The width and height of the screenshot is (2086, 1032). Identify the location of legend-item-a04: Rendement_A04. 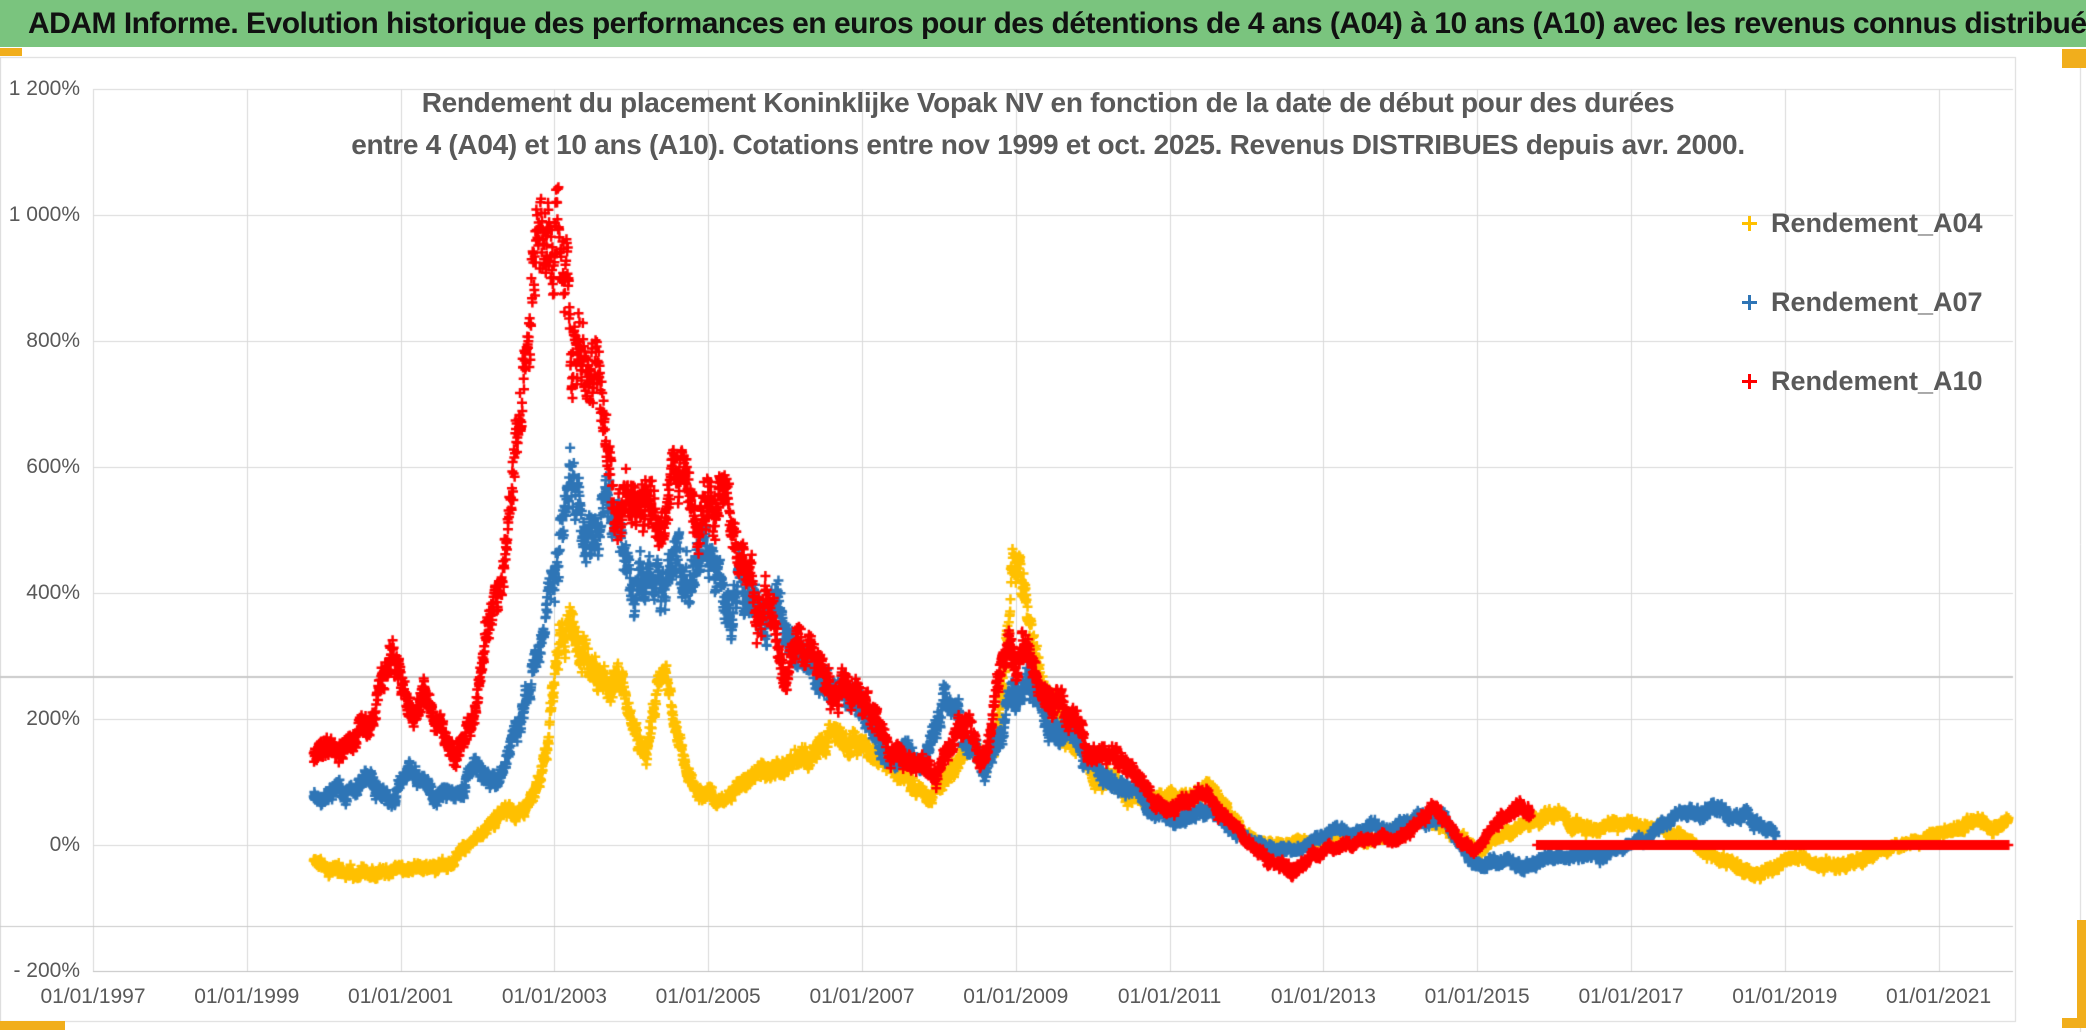
(1862, 223).